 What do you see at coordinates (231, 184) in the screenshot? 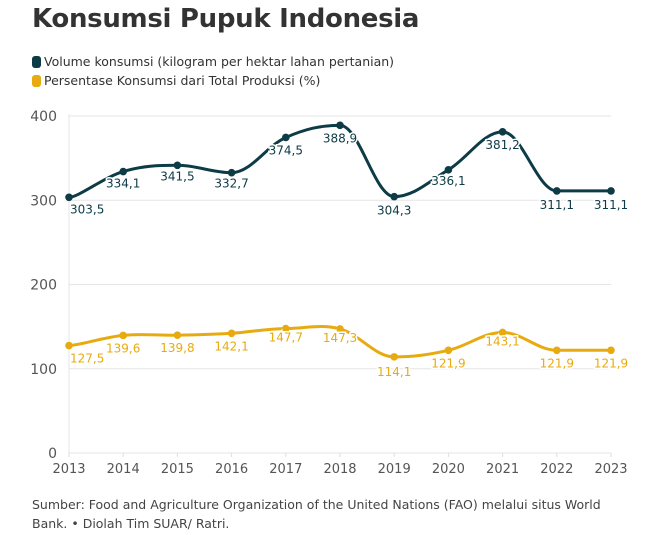
I see `data-label: 332,7` at bounding box center [231, 184].